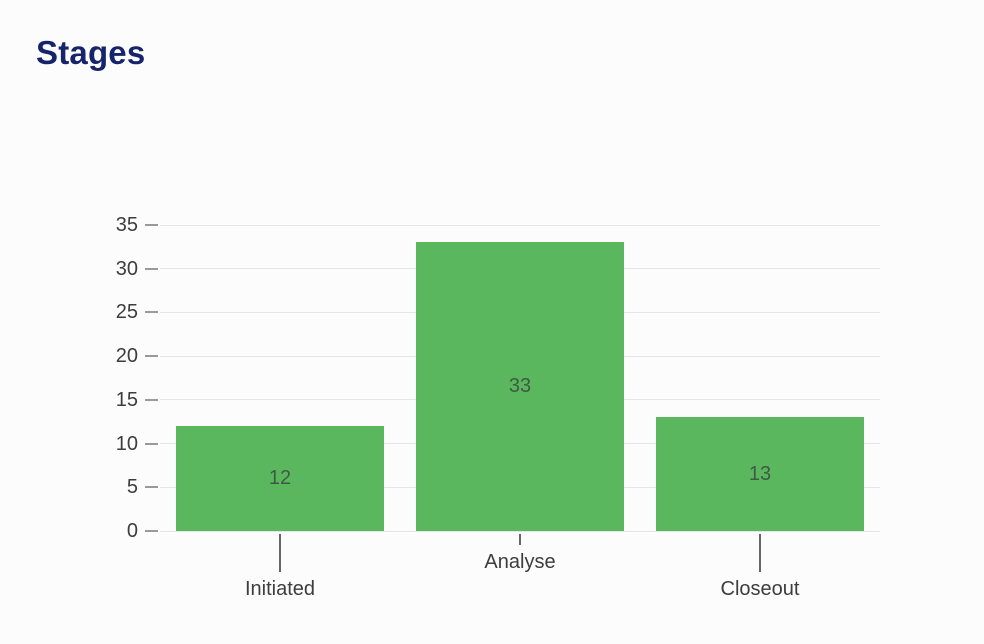  I want to click on bar-analyse: 33, so click(520, 386).